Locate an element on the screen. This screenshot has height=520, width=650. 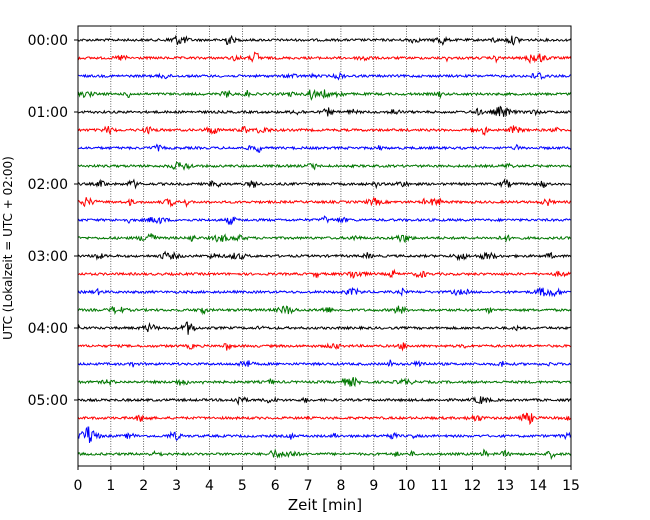
x-tick-label: 7 is located at coordinates (308, 486).